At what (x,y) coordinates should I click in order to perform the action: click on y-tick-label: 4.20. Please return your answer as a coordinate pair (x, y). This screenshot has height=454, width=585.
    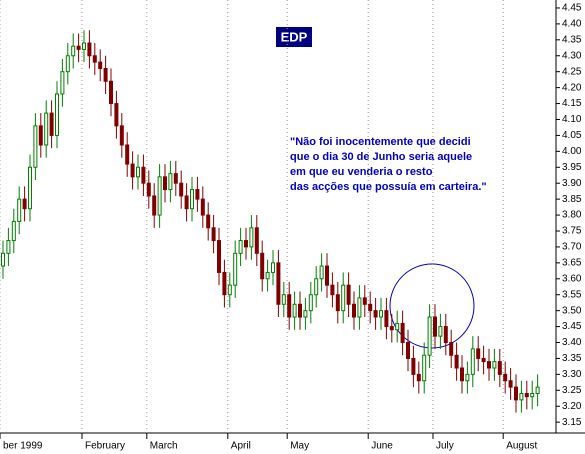
    Looking at the image, I should click on (572, 87).